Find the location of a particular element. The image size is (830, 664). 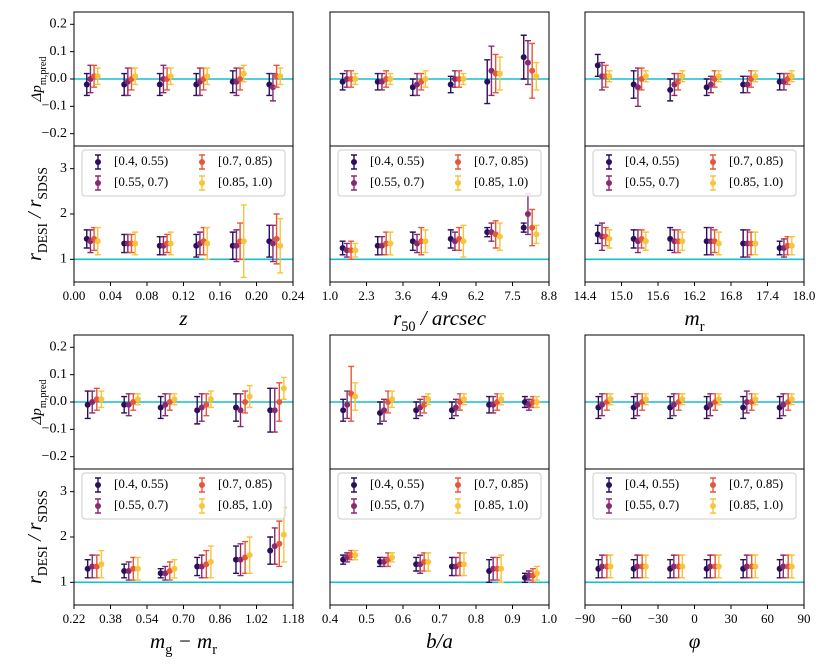

x-axis-label: z is located at coordinates (182, 318).